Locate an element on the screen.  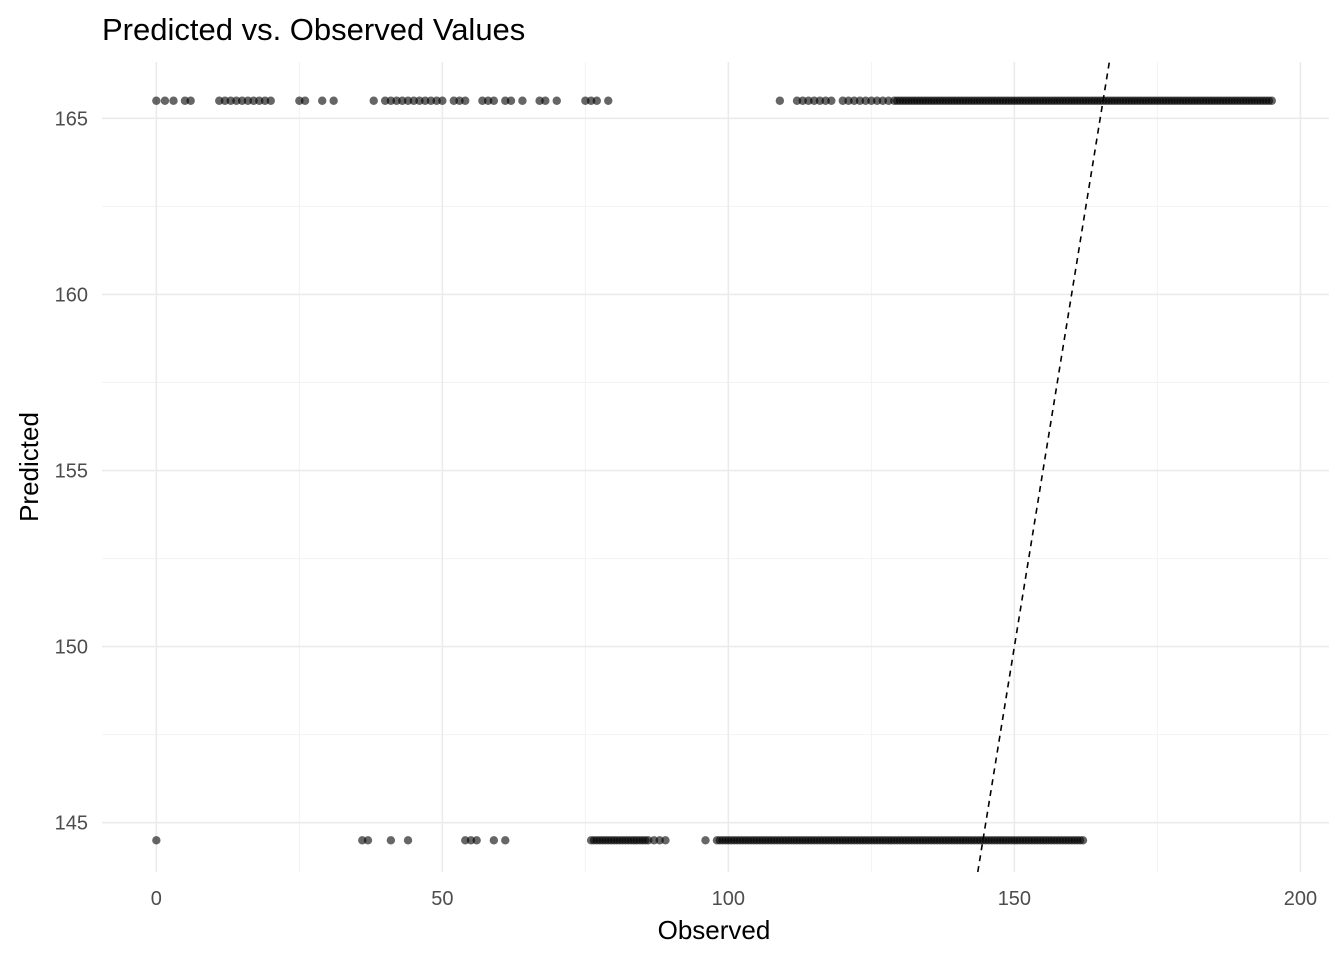
y-tick-label: 155 is located at coordinates (71, 472).